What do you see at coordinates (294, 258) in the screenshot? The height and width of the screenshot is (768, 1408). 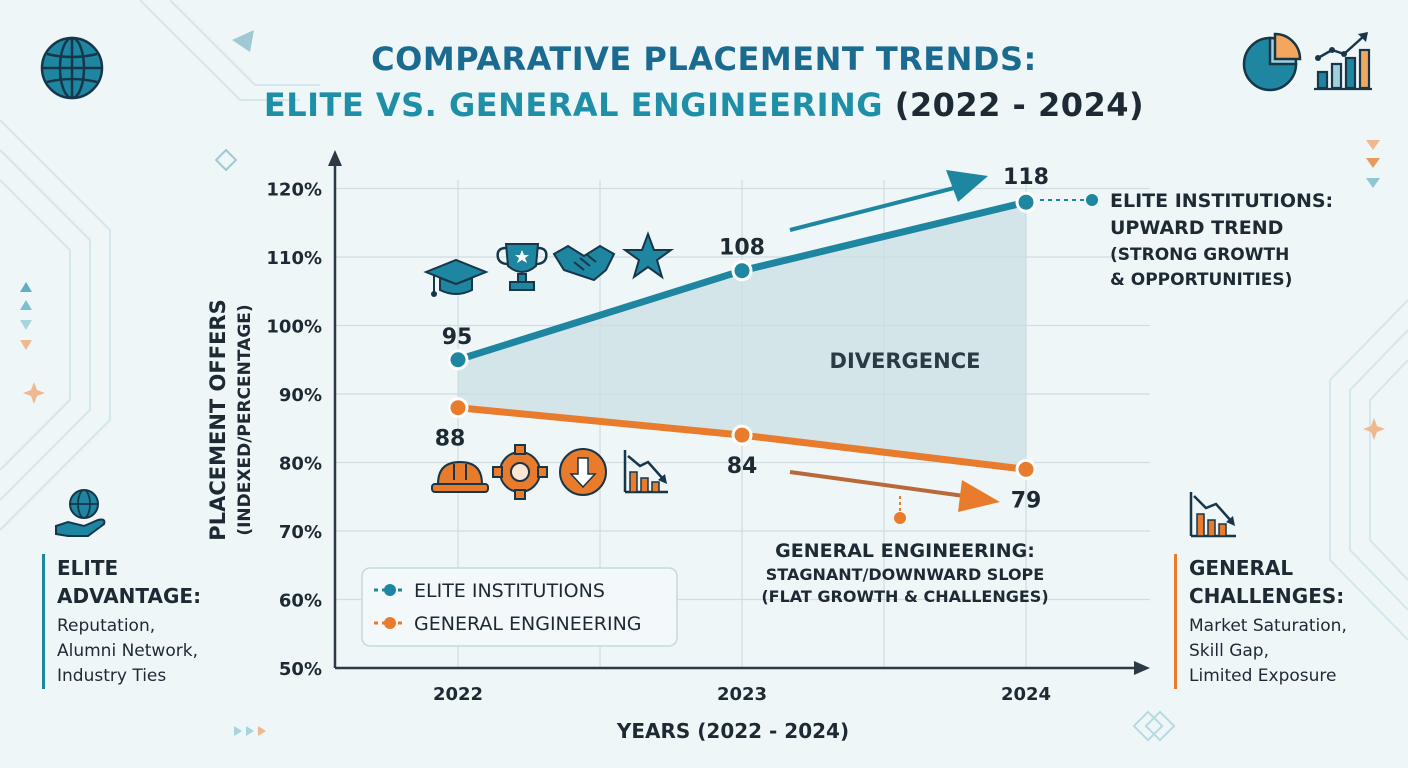 I see `y-tick-label: 110%` at bounding box center [294, 258].